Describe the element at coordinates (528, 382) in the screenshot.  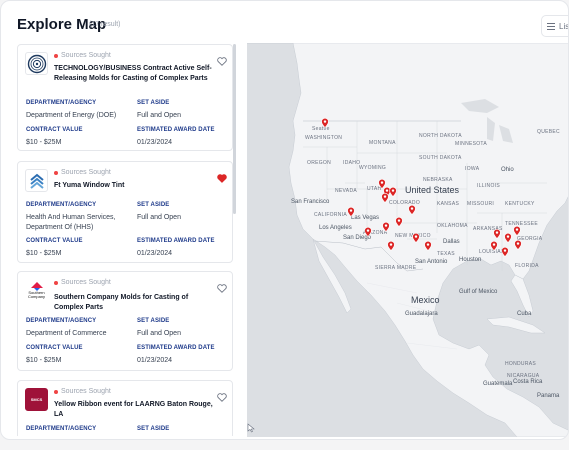
I see `map-label-costa-rica: Costa Rica` at that location.